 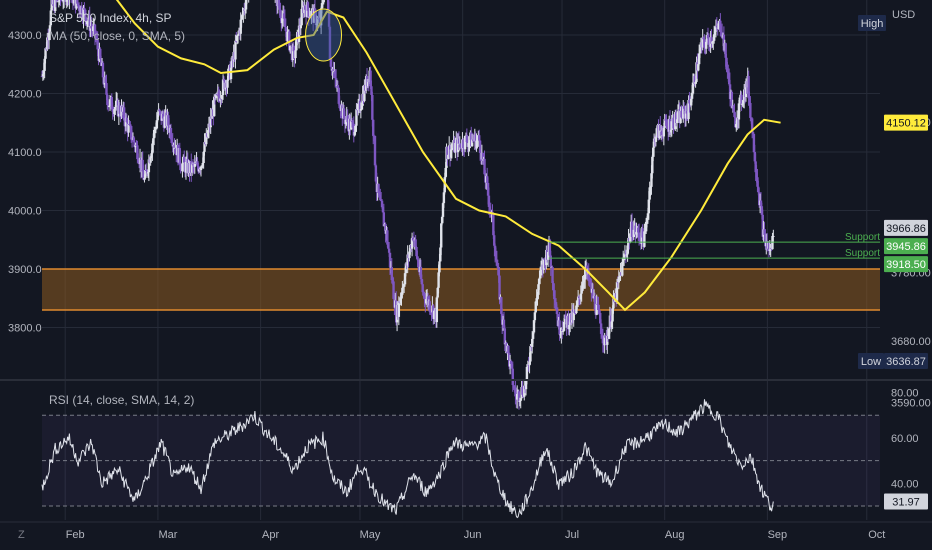 What do you see at coordinates (117, 36) in the screenshot?
I see `ma-indicator-label: MA (50, close, 0, SMA, 5)` at bounding box center [117, 36].